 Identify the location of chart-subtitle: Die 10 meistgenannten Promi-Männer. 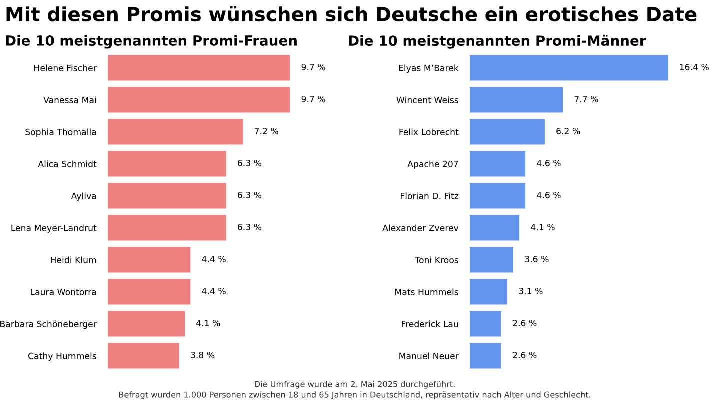
(497, 42).